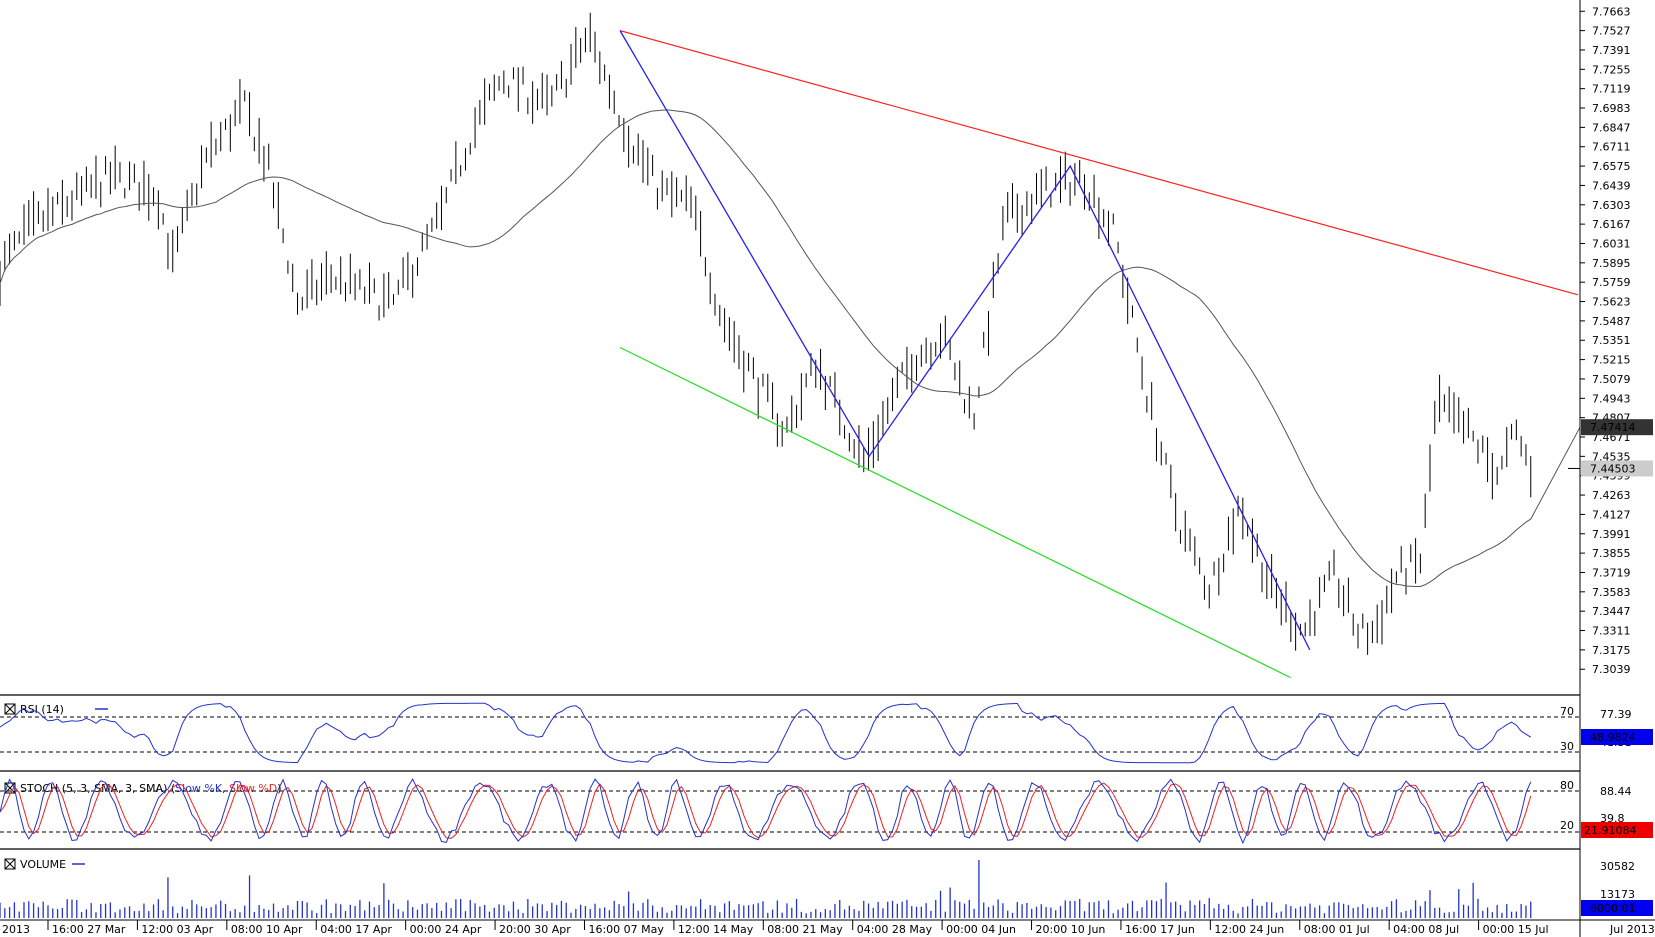 This screenshot has width=1655, height=937. Describe the element at coordinates (1611, 127) in the screenshot. I see `price-tick-label: 7.6847` at that location.